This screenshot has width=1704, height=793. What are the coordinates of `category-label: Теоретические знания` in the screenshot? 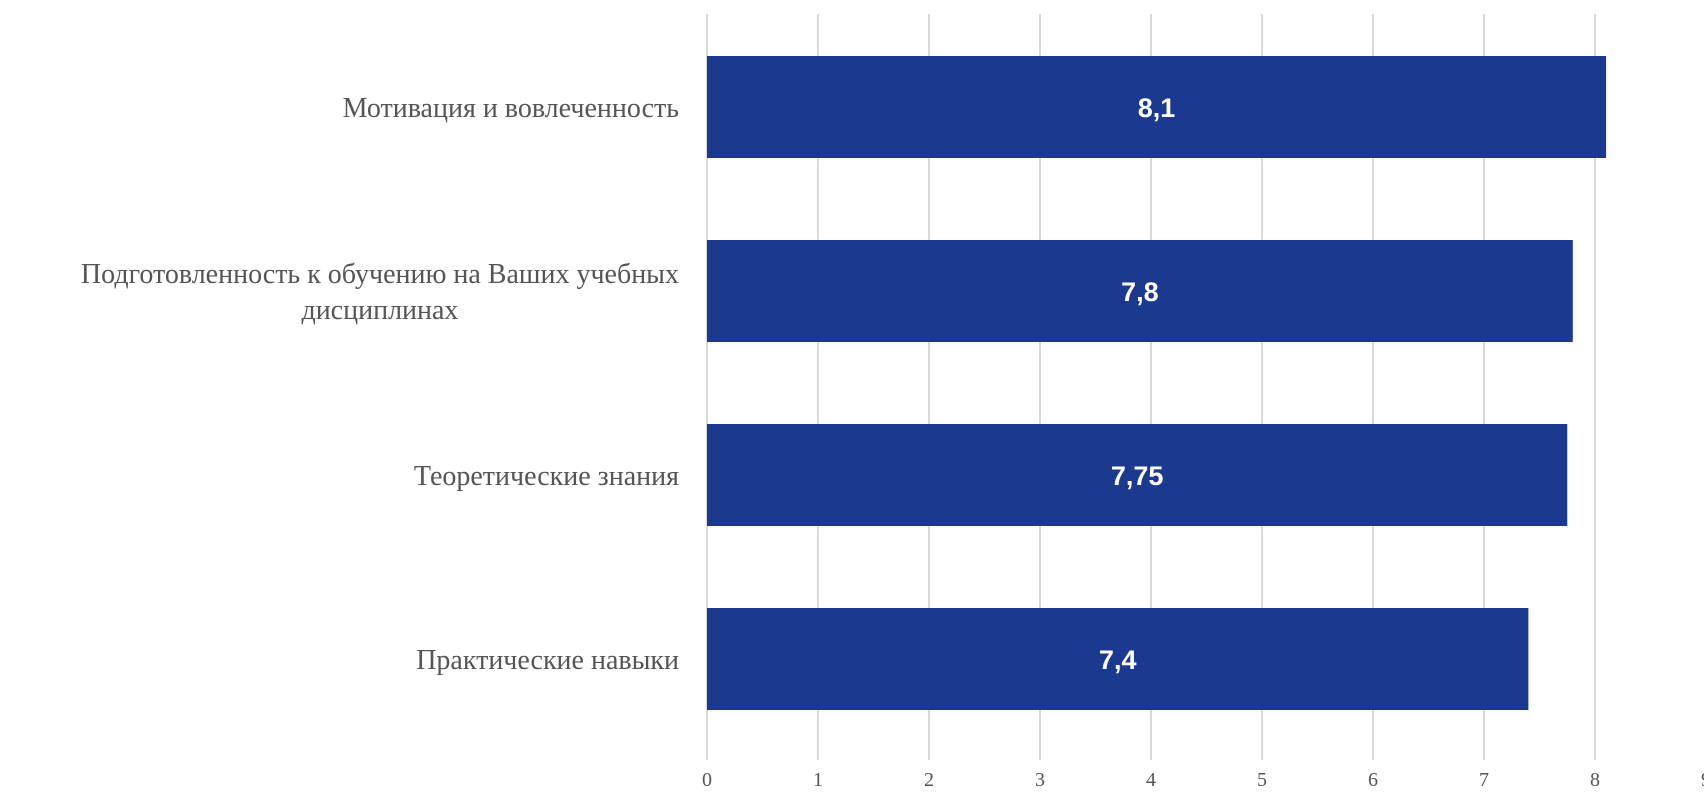 It's located at (546, 476).